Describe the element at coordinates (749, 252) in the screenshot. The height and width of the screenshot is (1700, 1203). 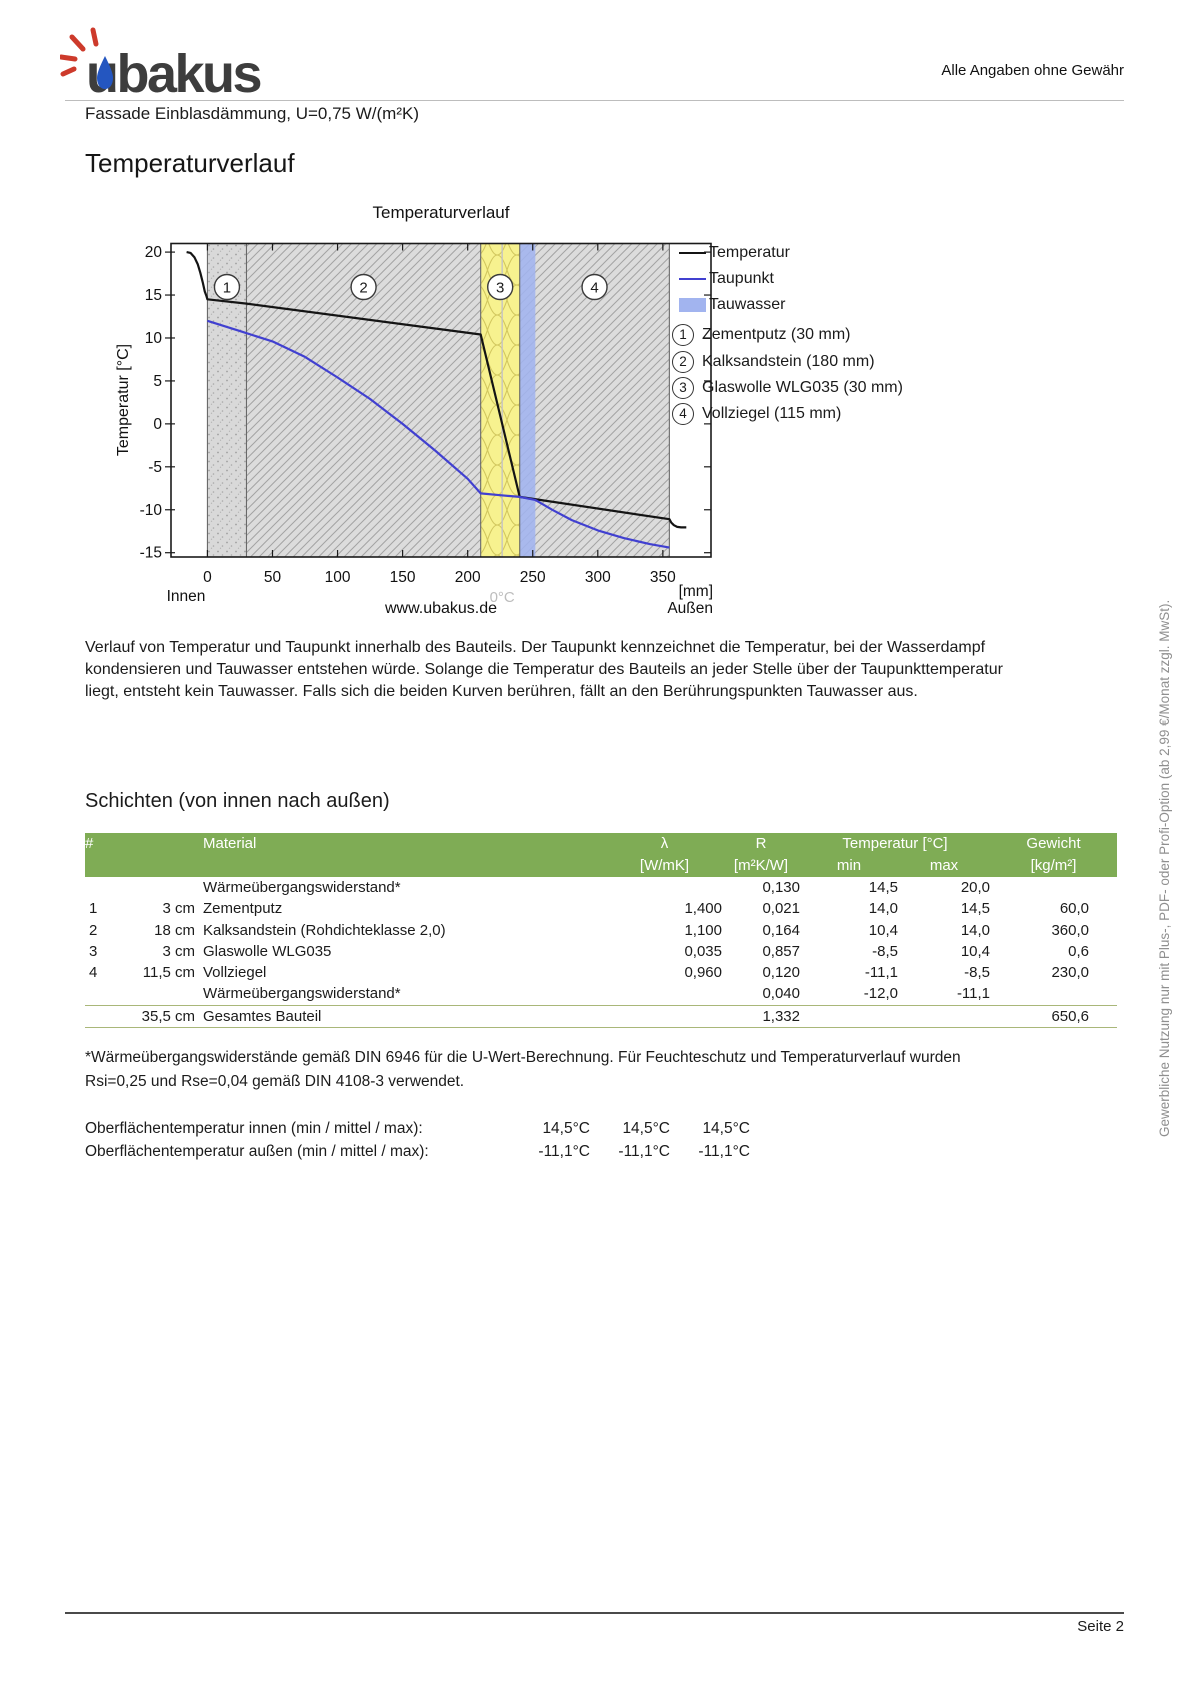
I see `legend-label: Temperatur` at that location.